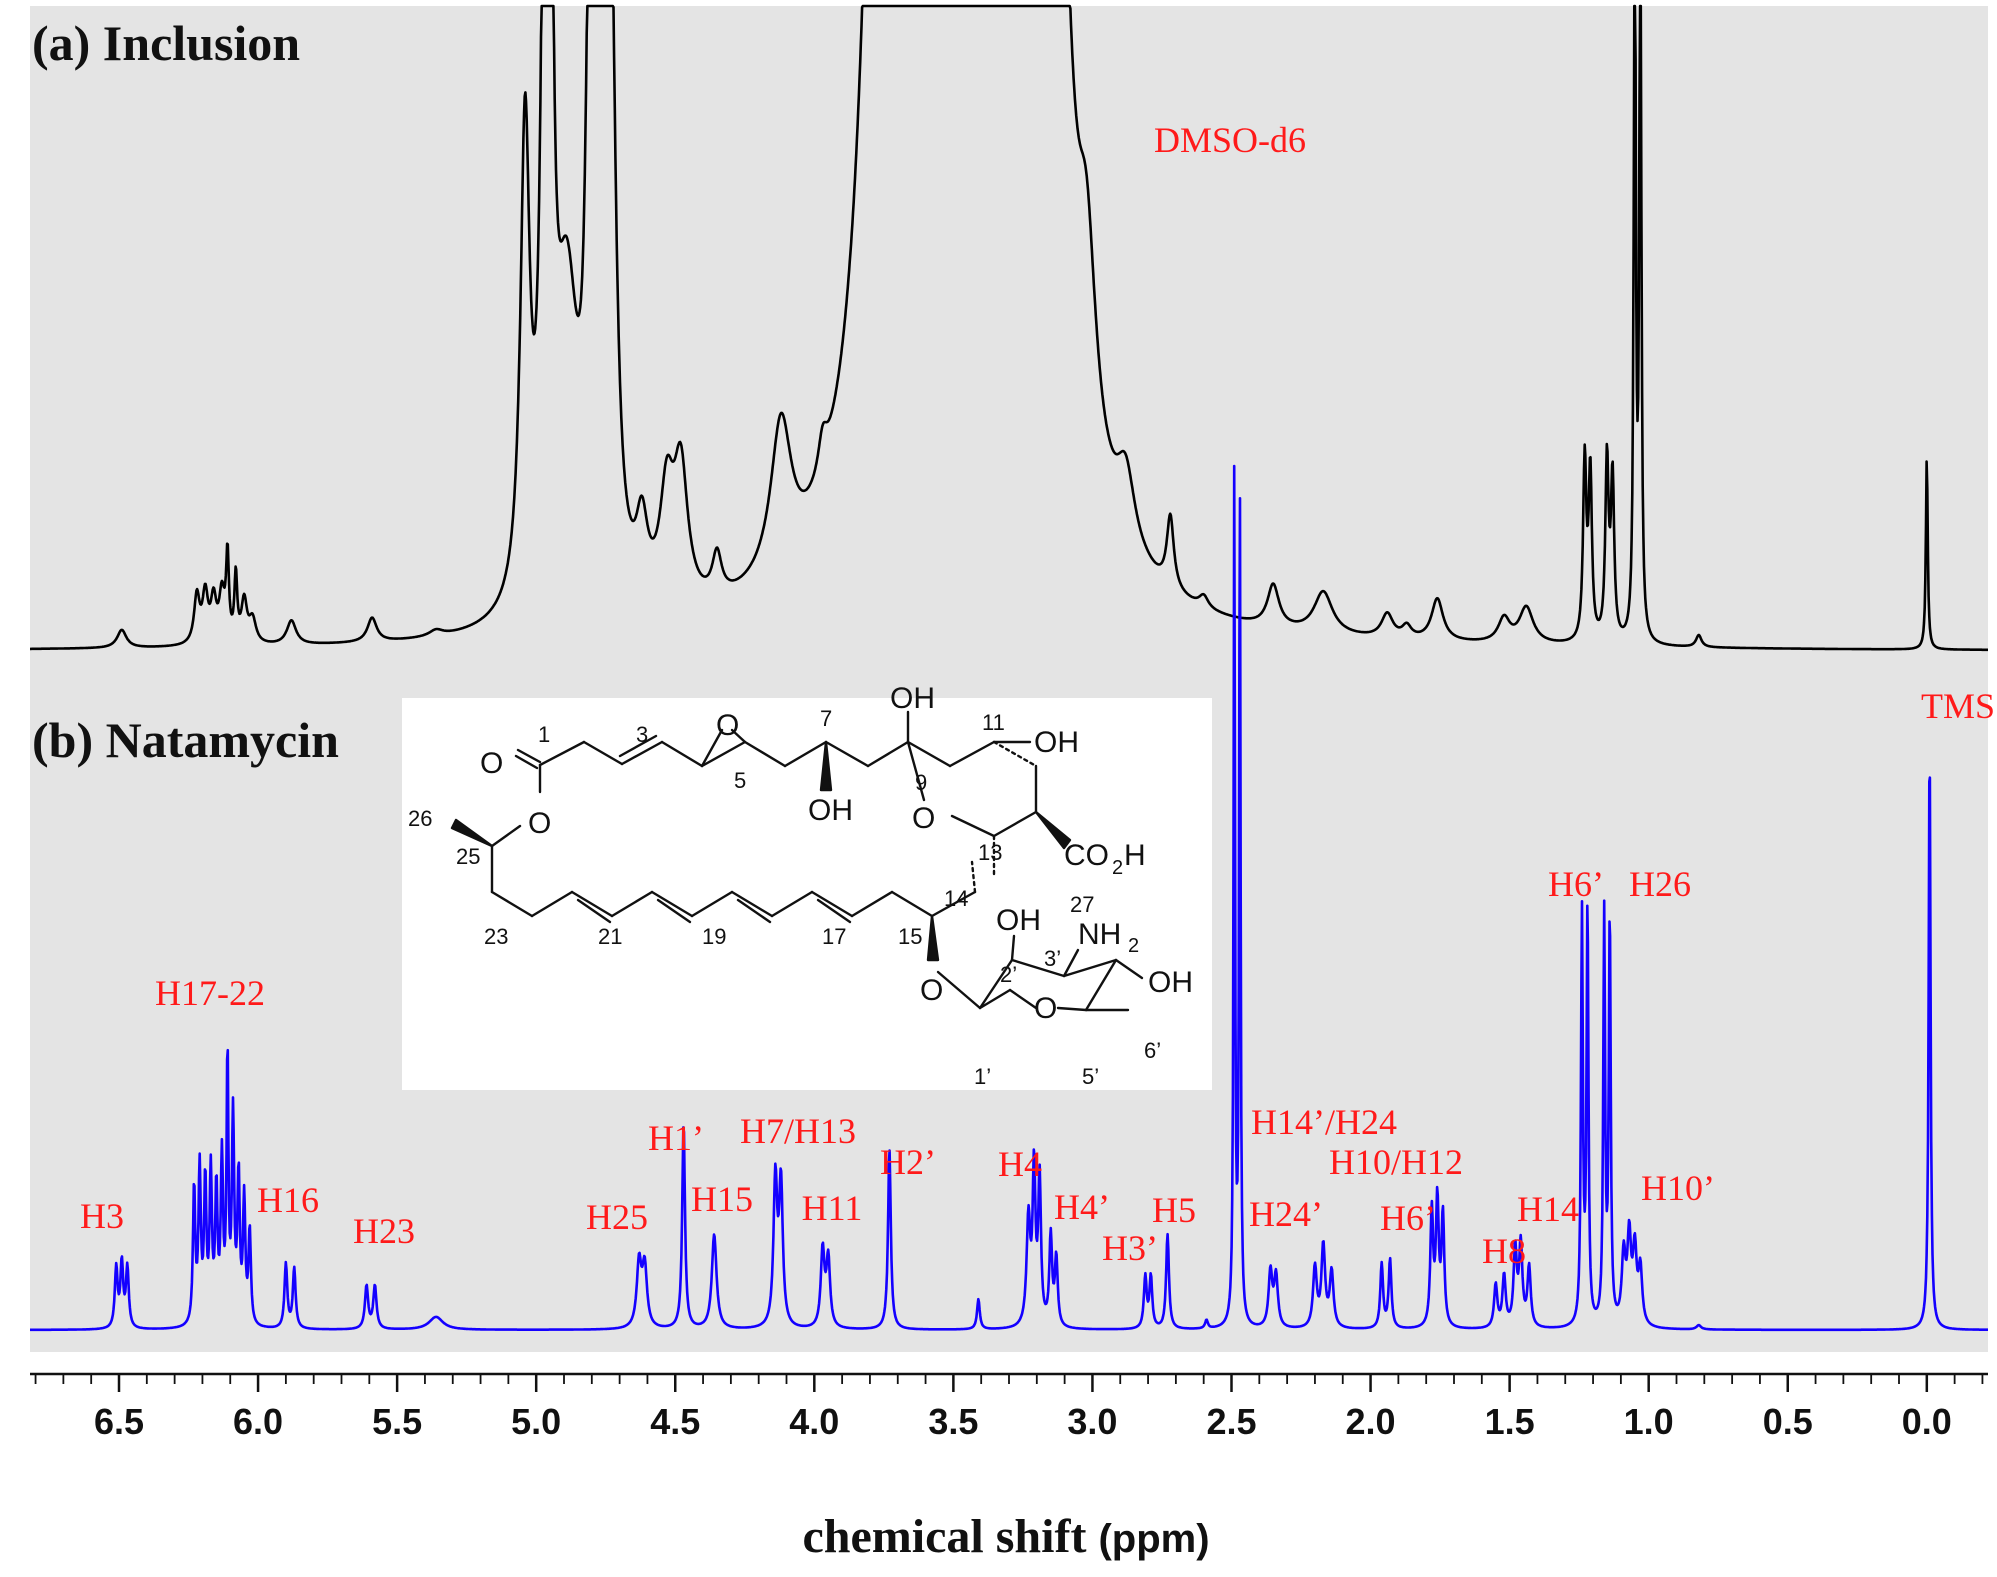 The width and height of the screenshot is (1997, 1577). Describe the element at coordinates (990, 852) in the screenshot. I see `locant: 13` at that location.